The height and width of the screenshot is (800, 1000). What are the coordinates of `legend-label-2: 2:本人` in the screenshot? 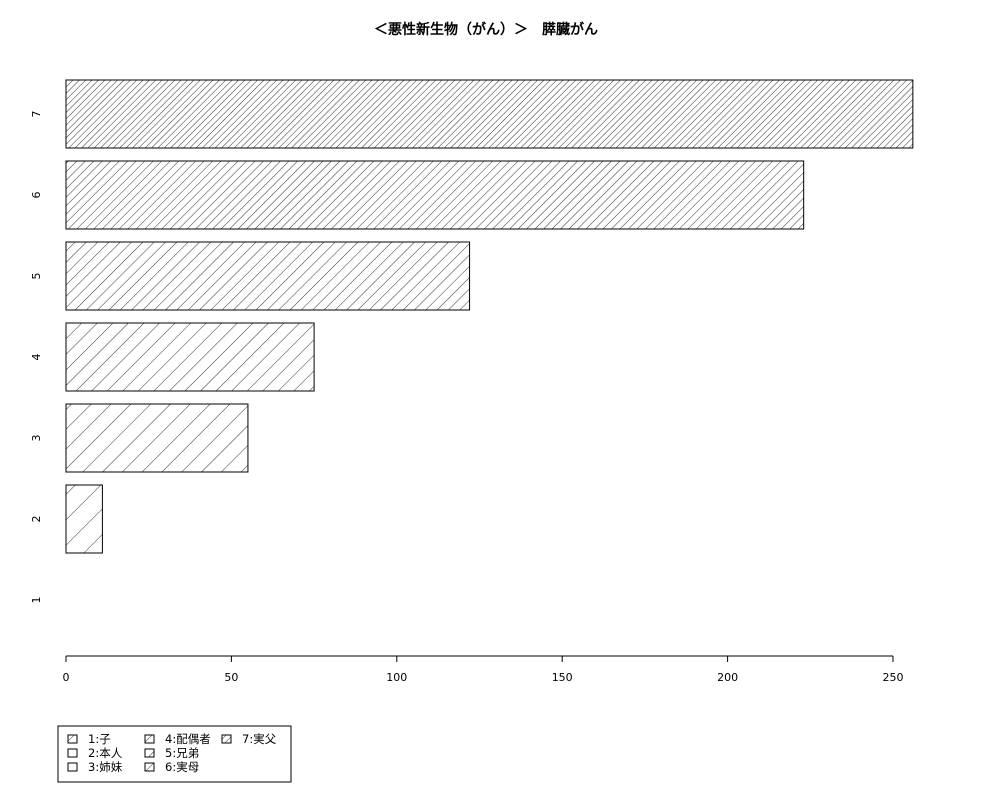 It's located at (105, 753).